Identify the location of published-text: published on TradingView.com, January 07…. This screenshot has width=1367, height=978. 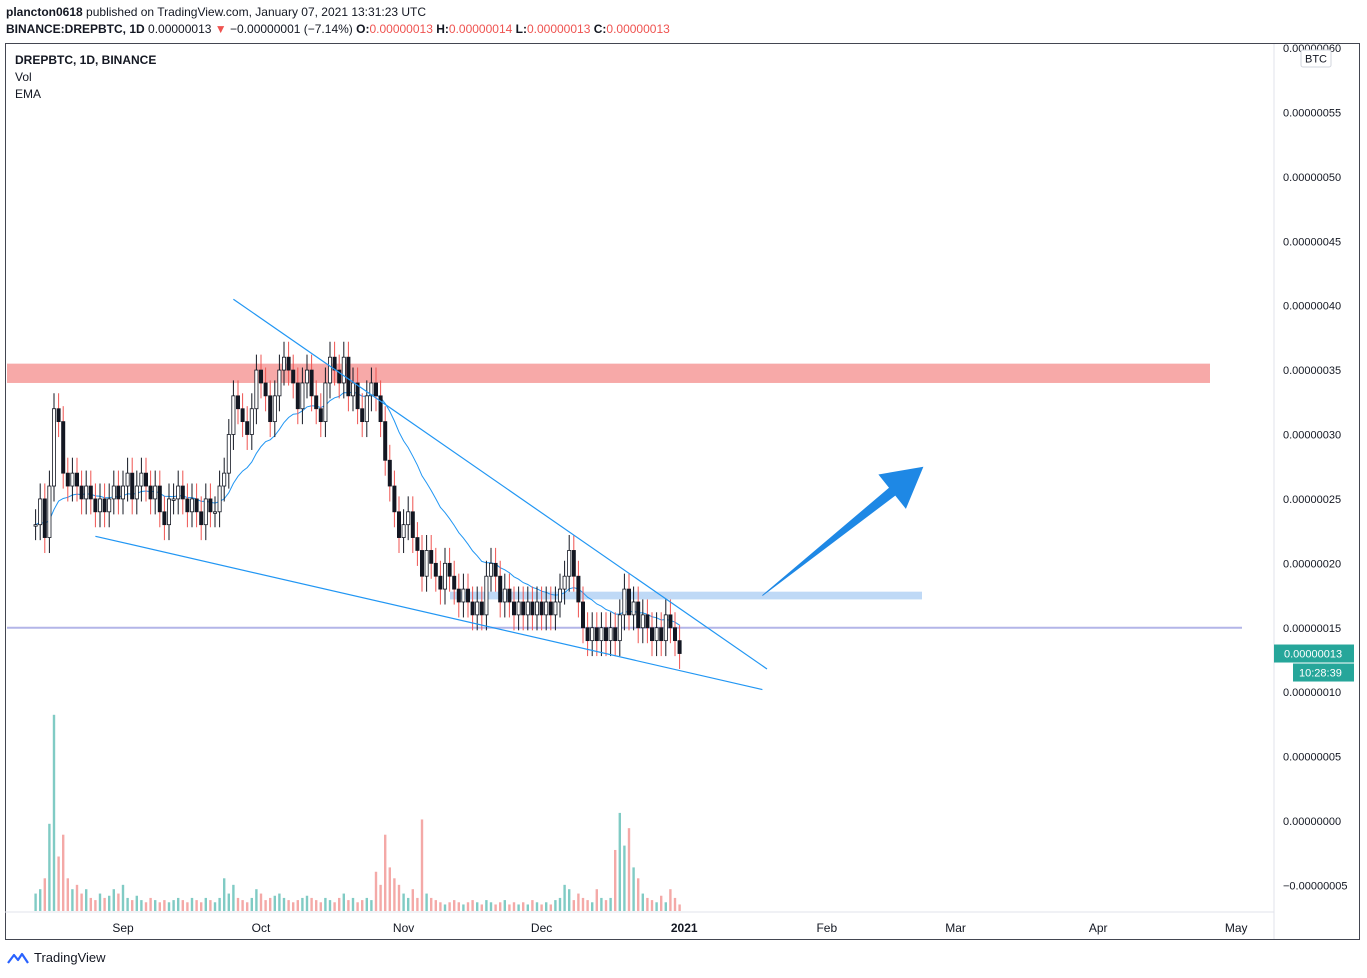
(256, 12).